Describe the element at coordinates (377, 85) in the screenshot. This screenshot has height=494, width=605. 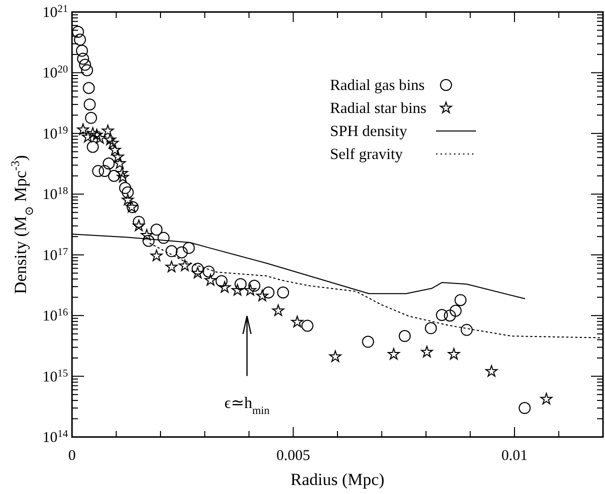
I see `legend-label: Radial gas bins` at that location.